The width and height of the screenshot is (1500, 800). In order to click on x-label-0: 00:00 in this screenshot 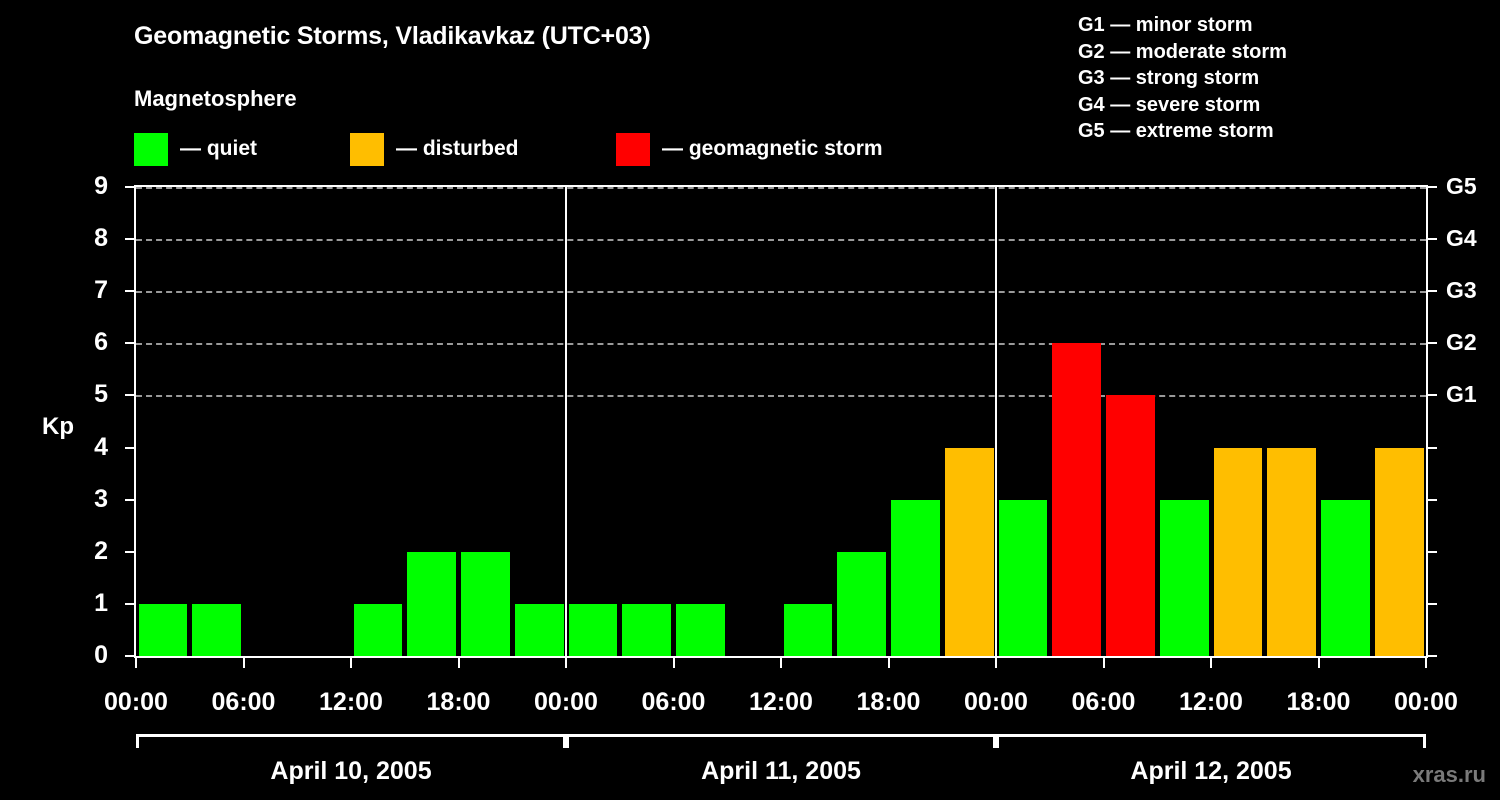, I will do `click(136, 702)`.